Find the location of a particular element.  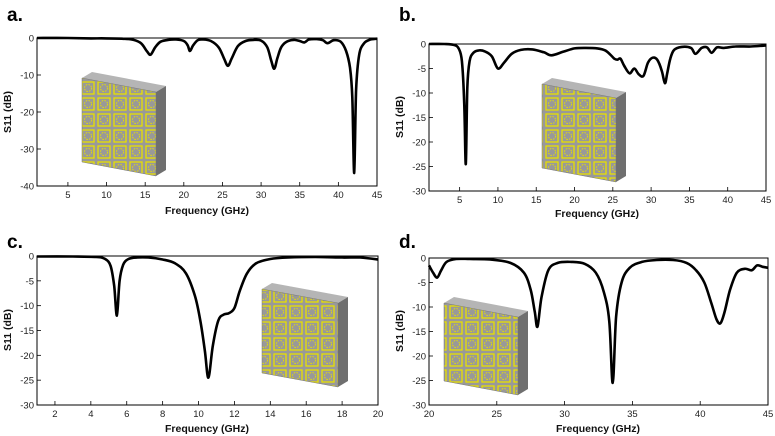

x-axis-label-d: Frequency (GHz) is located at coordinates (598, 429).